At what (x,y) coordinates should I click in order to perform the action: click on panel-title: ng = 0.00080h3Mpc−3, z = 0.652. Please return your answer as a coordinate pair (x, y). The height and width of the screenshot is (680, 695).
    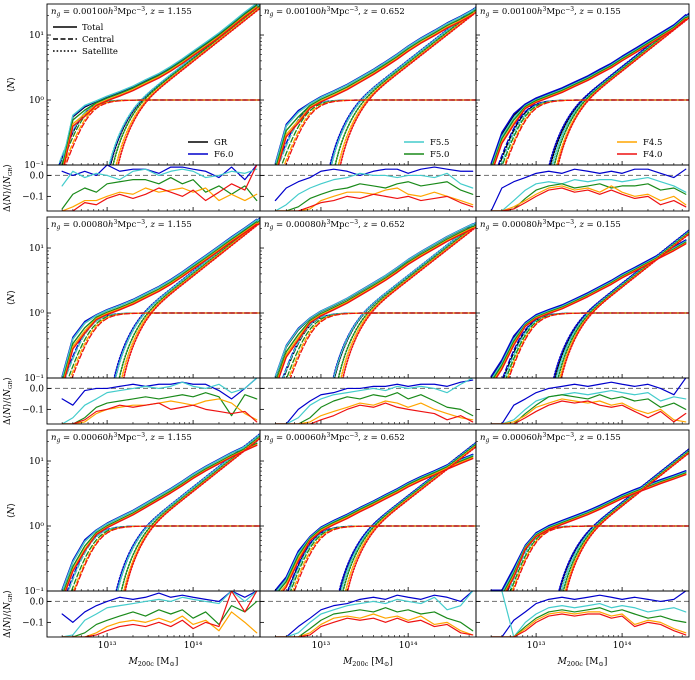
    Looking at the image, I should click on (334, 225).